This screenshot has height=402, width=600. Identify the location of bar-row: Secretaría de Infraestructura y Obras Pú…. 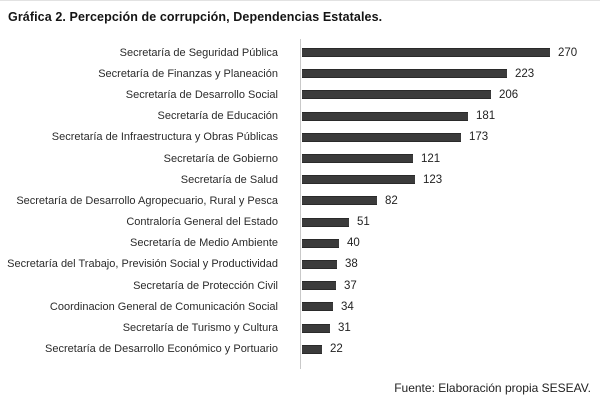
(300, 137).